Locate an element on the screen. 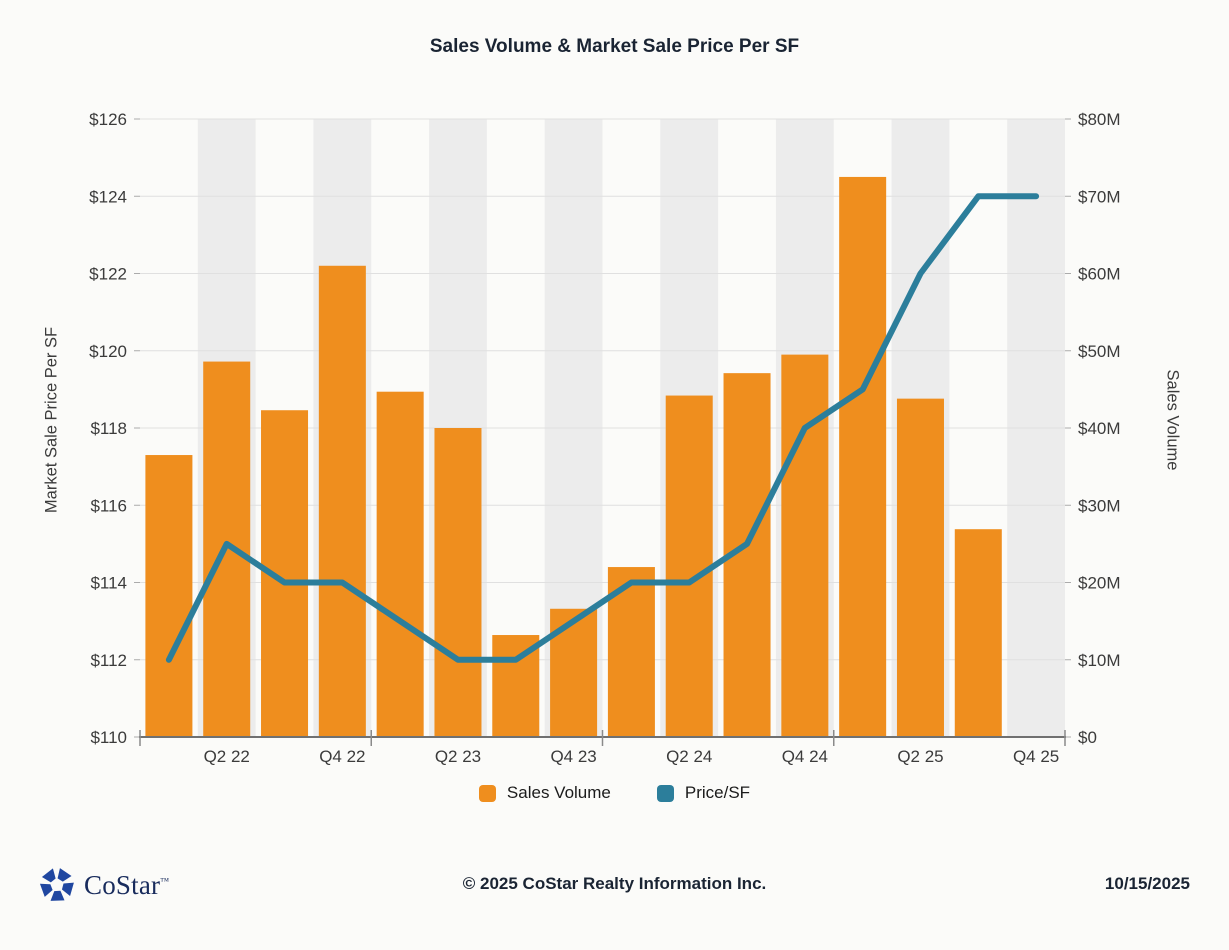 The image size is (1229, 950). right-axis-tick-label: $50M is located at coordinates (1099, 351).